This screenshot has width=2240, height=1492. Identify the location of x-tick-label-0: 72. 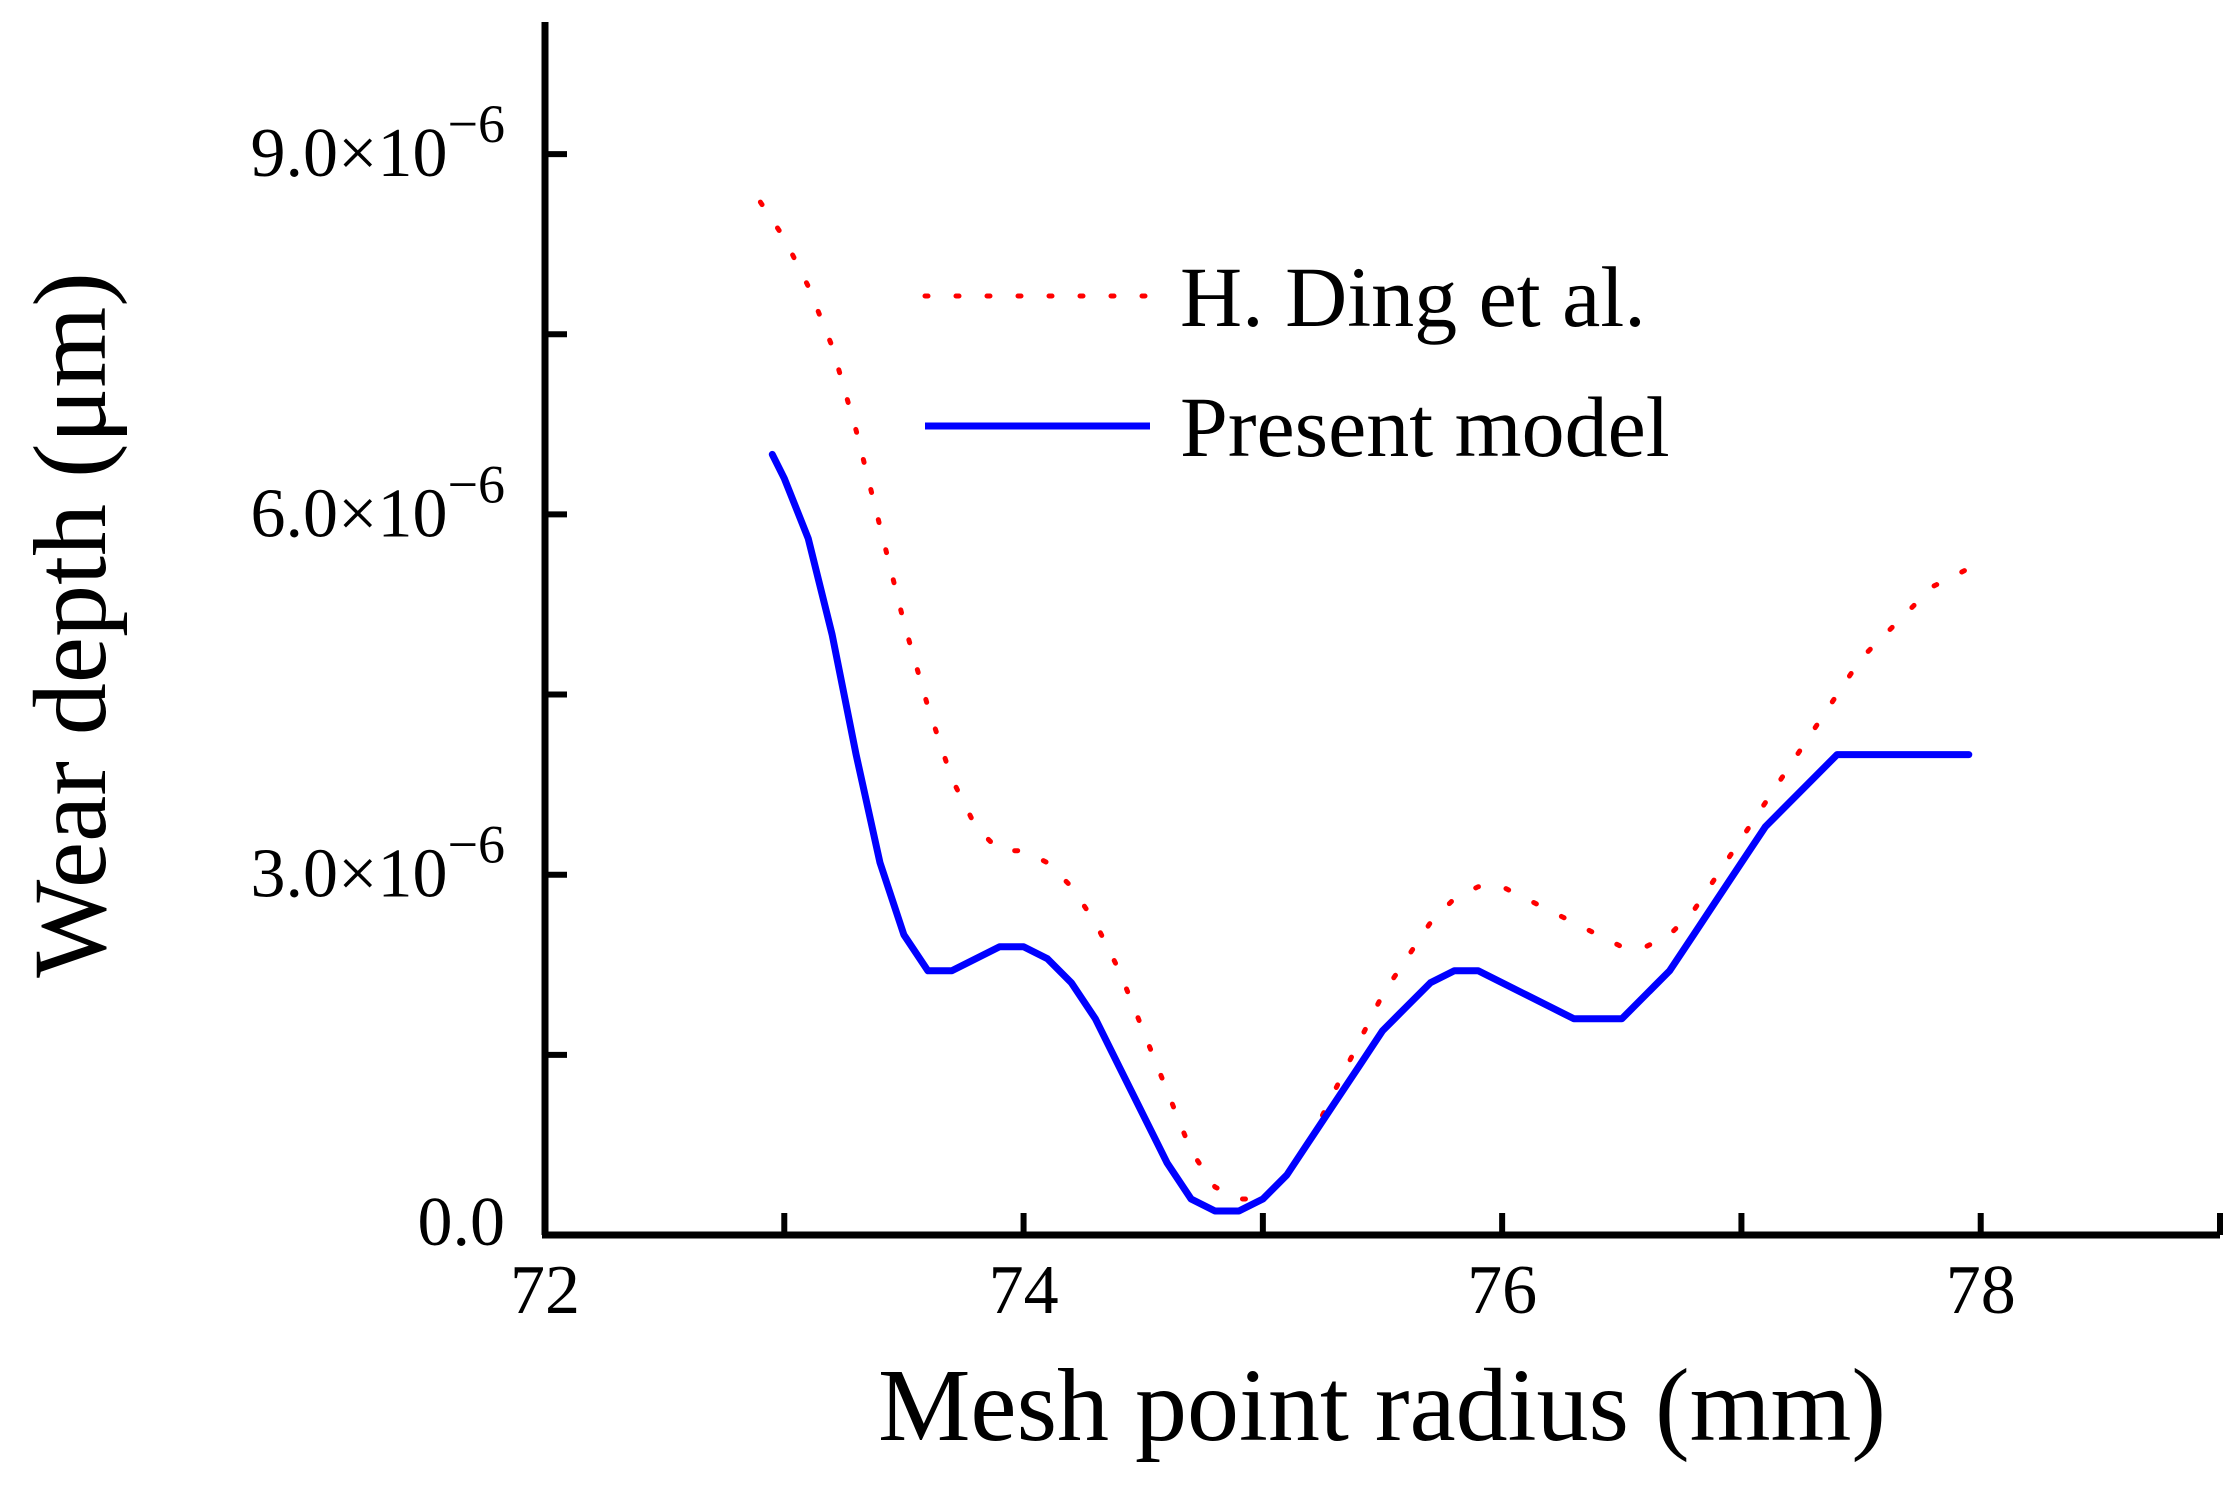
(545, 1290).